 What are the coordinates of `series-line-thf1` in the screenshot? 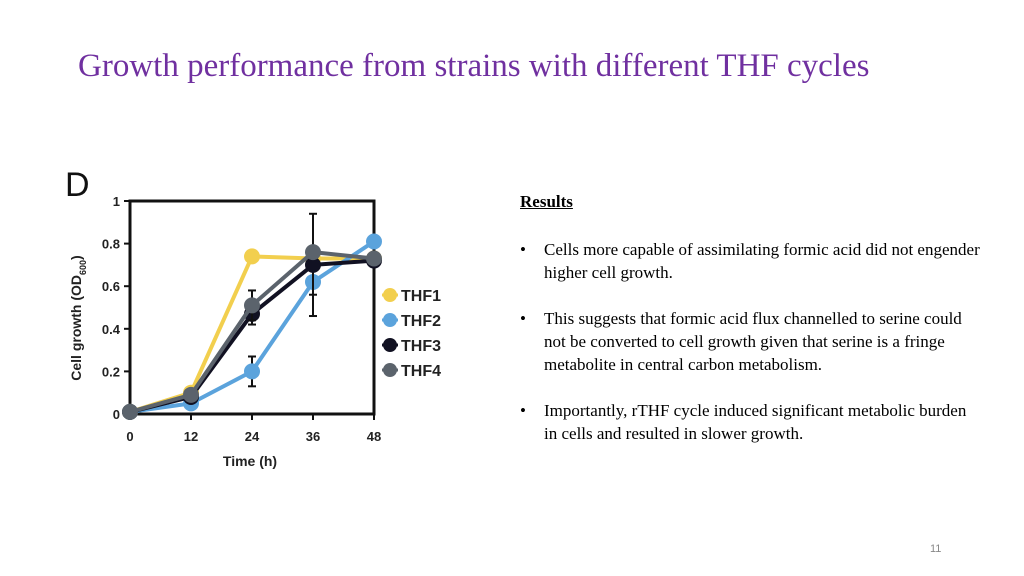 It's located at (251, 334).